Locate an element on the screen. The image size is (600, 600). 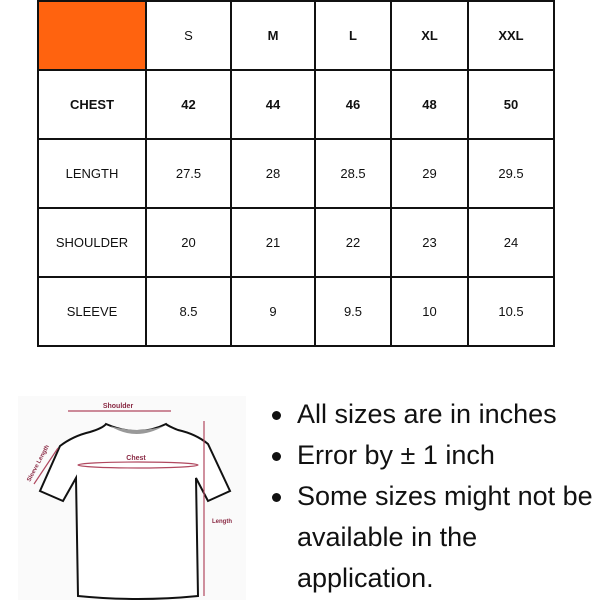
note-item: Error by ± 1 inch is located at coordinates (433, 455).